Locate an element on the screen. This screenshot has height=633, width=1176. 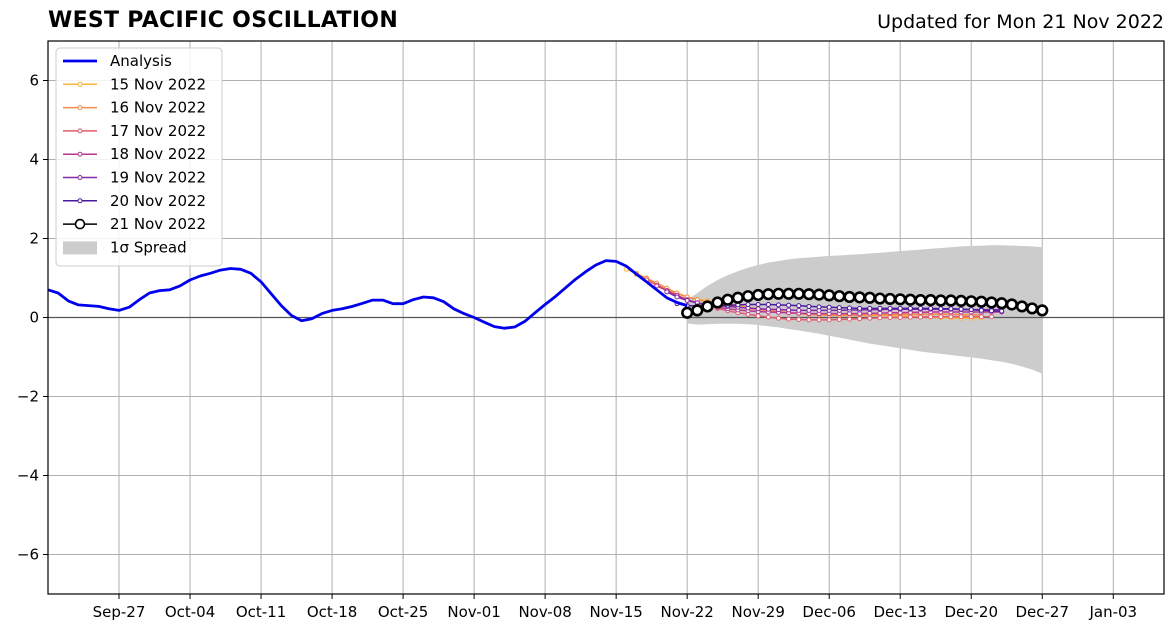
legend-label: 19 Nov 2022 is located at coordinates (158, 178).